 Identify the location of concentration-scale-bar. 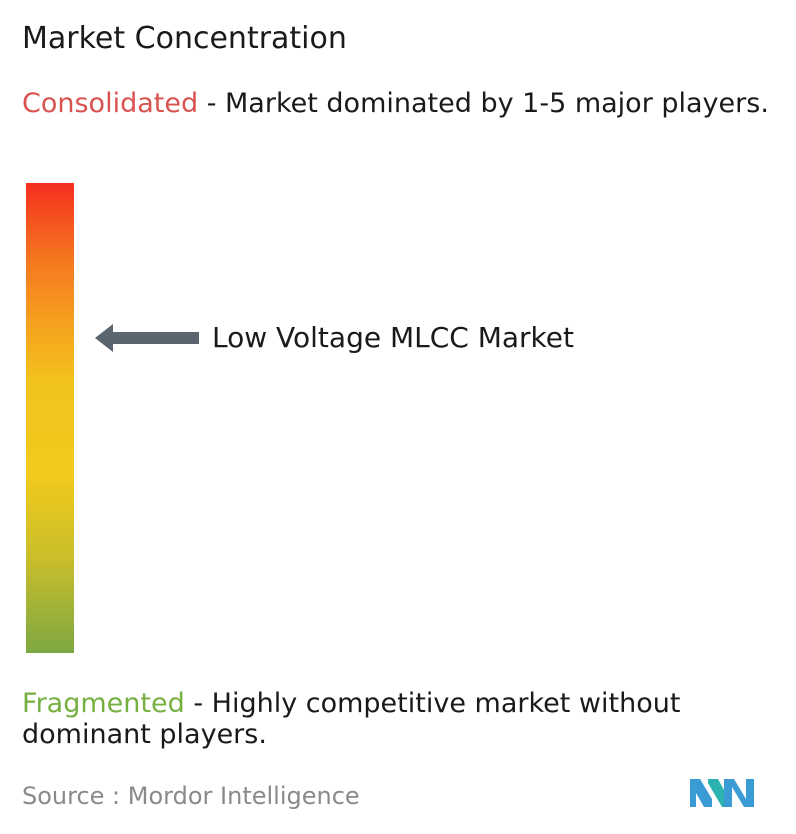
(50, 418).